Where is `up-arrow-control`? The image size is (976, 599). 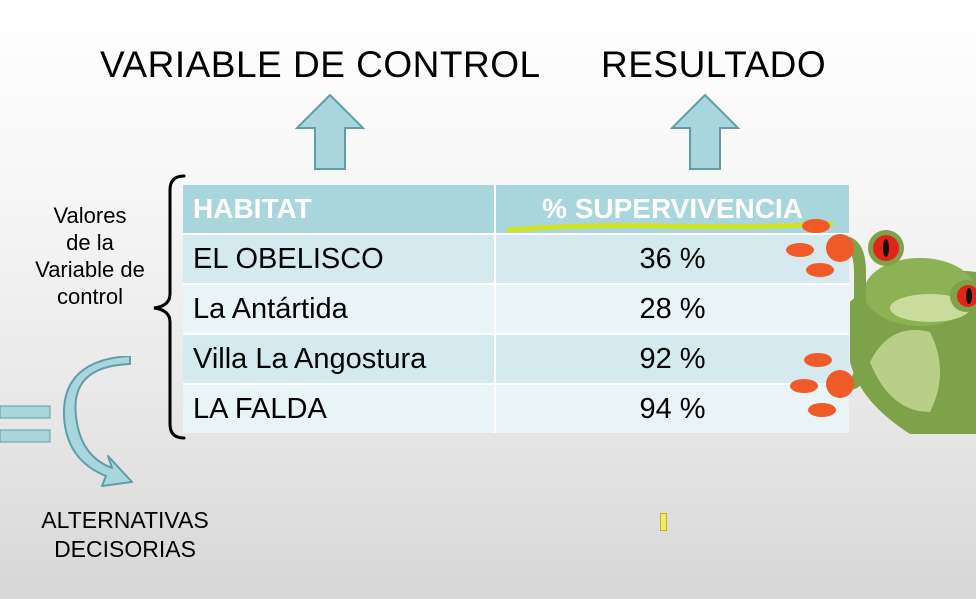 up-arrow-control is located at coordinates (330, 131).